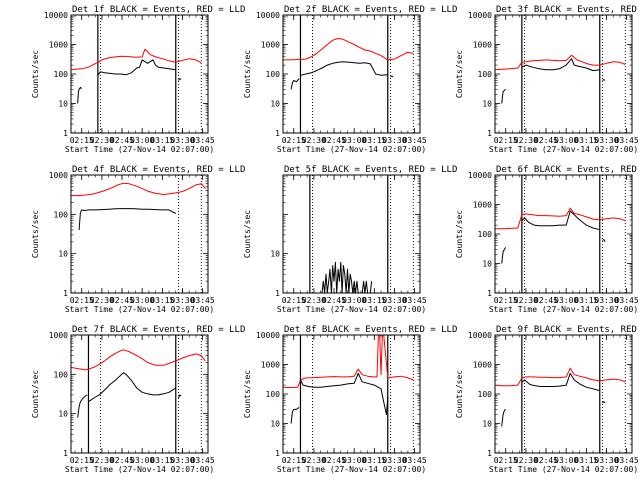 Image resolution: width=640 pixels, height=480 pixels. I want to click on chart-title: Det 1f BLACK = Events, RED = LLD, so click(158, 10).